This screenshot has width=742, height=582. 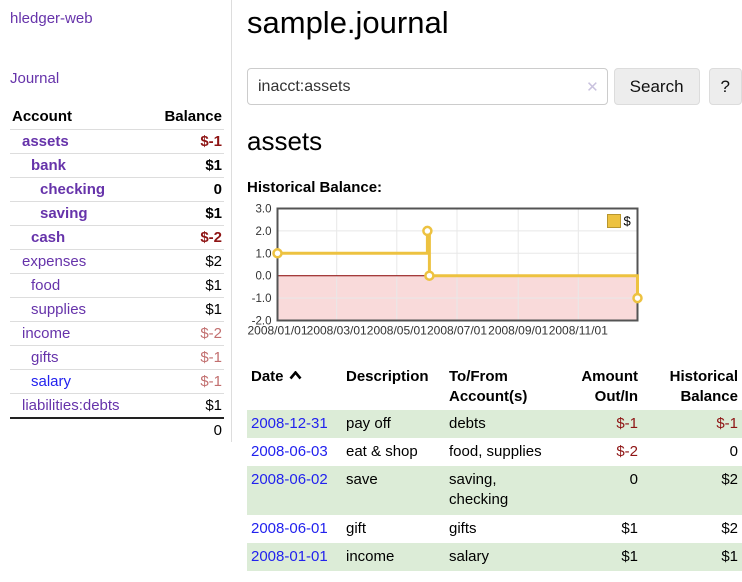 I want to click on search-input, so click(x=427, y=86).